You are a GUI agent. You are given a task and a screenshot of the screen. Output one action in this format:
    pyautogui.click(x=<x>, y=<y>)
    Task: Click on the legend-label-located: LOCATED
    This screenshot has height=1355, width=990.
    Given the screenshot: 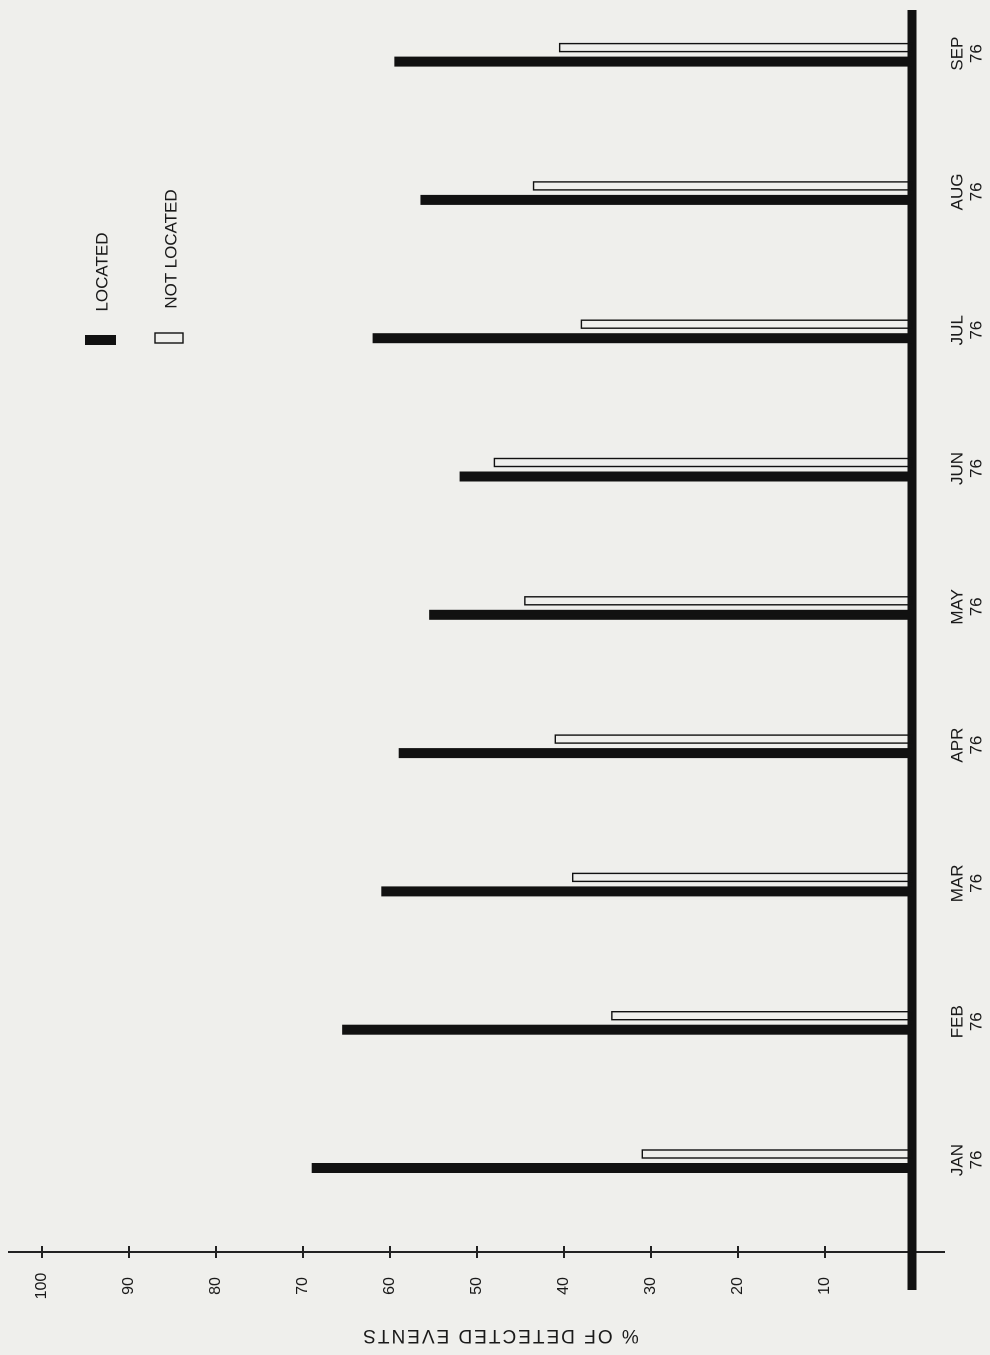 What is the action you would take?
    pyautogui.click(x=101, y=271)
    